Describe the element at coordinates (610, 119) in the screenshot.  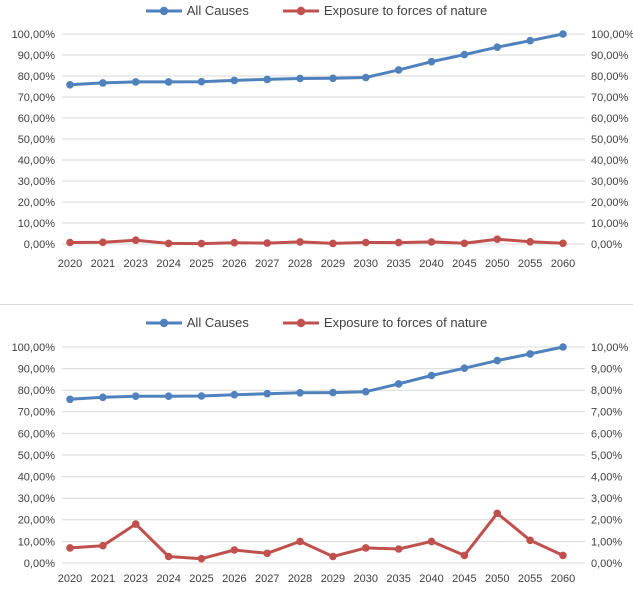
I see `y-axis-right-tick-label: 60,00%` at that location.